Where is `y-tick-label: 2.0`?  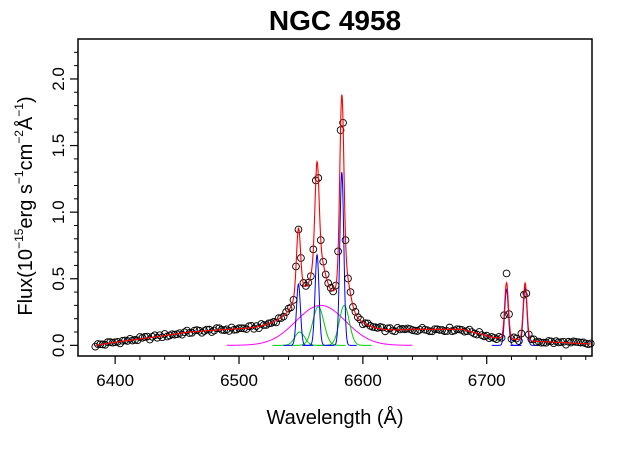
y-tick-label: 2.0 is located at coordinates (58, 79).